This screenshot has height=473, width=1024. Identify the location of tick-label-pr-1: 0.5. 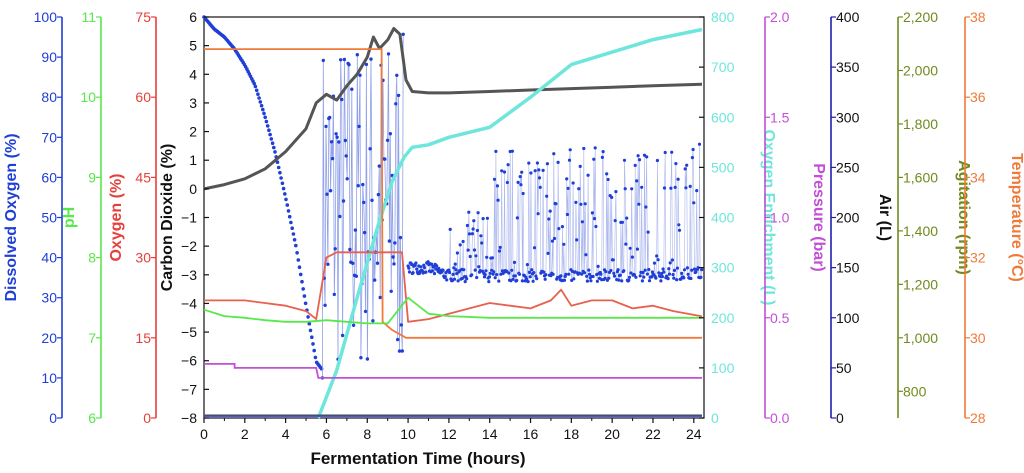
(780, 318).